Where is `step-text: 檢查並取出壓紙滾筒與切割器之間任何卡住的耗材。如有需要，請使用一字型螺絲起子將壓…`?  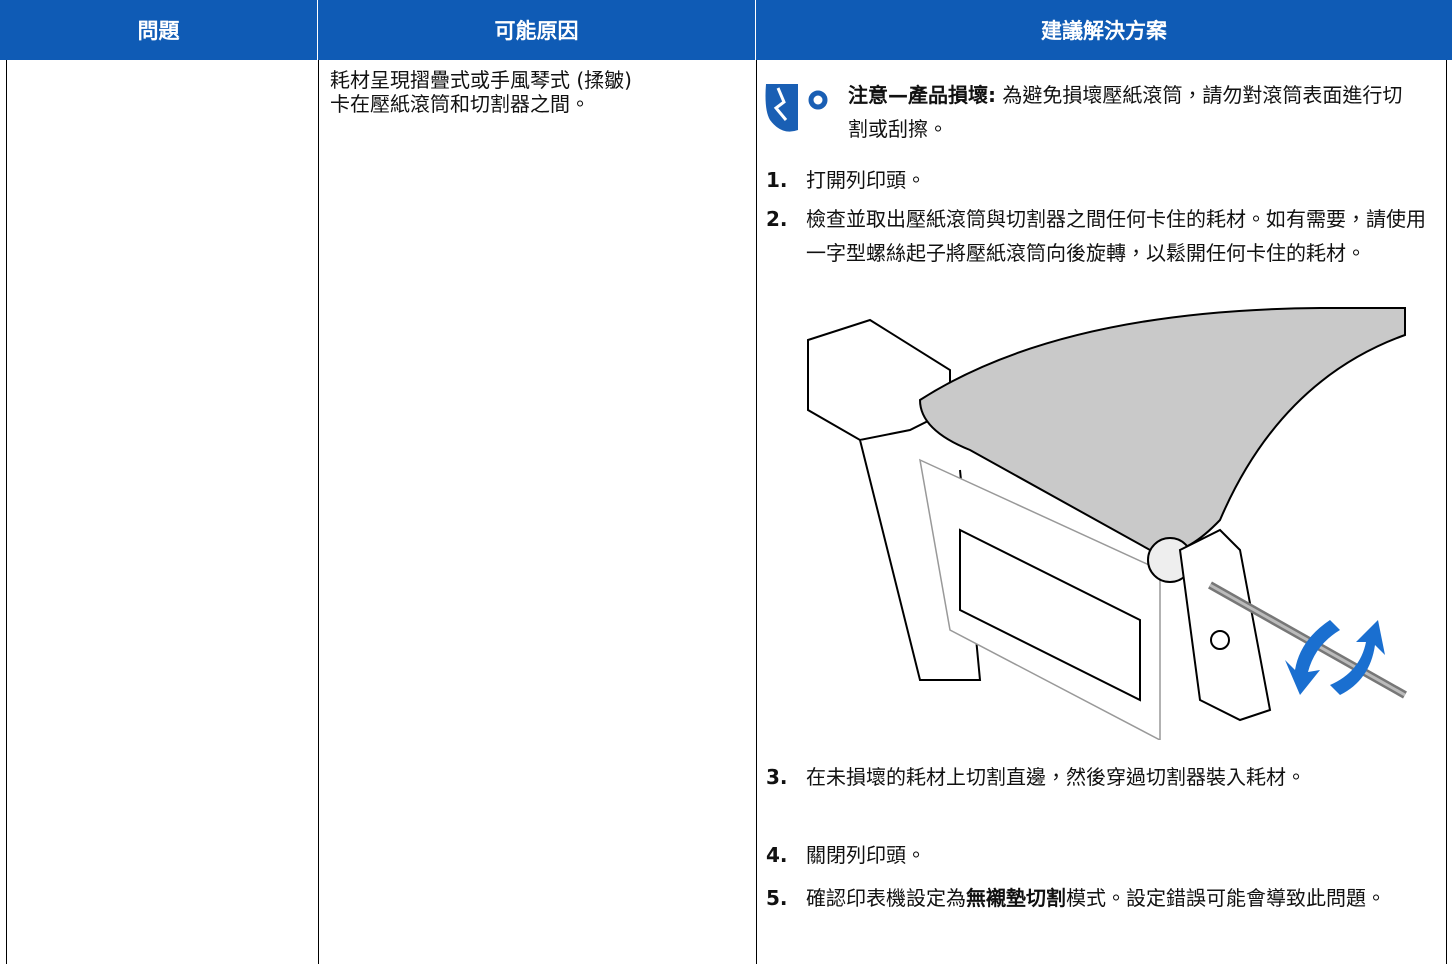 step-text: 檢查並取出壓紙滾筒與切割器之間任何卡住的耗材。如有需要，請使用一字型螺絲起子將壓… is located at coordinates (1116, 236).